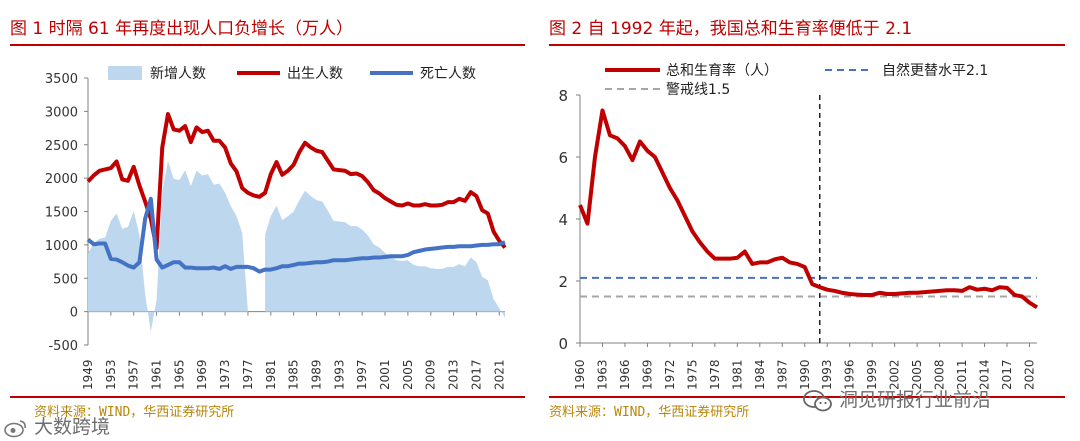  I want to click on left-chart-title: 图 1 时隔 61 年再度出现人口负增长（万人）, so click(182, 29).